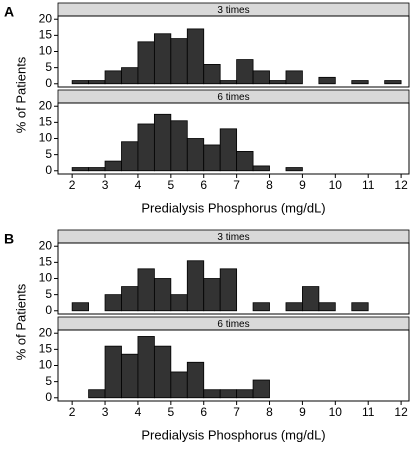 The width and height of the screenshot is (410, 457). Describe the element at coordinates (233, 237) in the screenshot. I see `strip-title: 3 times` at that location.